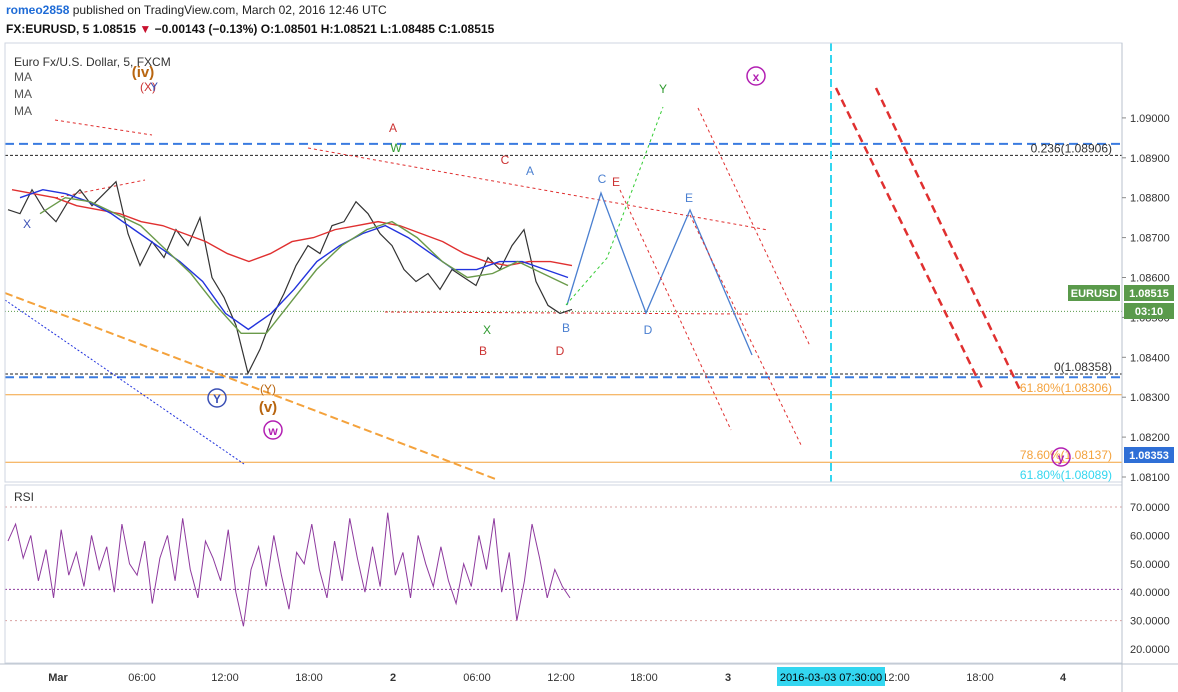 The height and width of the screenshot is (692, 1178). What do you see at coordinates (566, 313) in the screenshot?
I see `triangle-lower-trendline` at bounding box center [566, 313].